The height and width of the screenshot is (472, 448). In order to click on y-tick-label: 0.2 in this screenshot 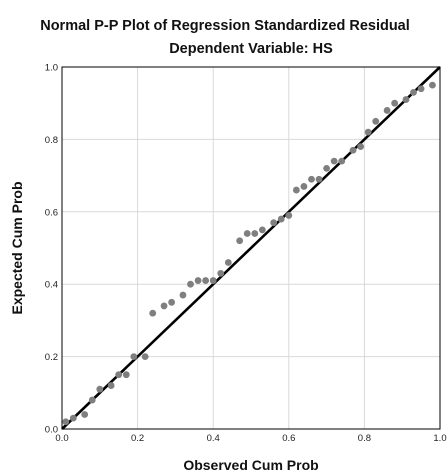, I will do `click(51, 357)`.